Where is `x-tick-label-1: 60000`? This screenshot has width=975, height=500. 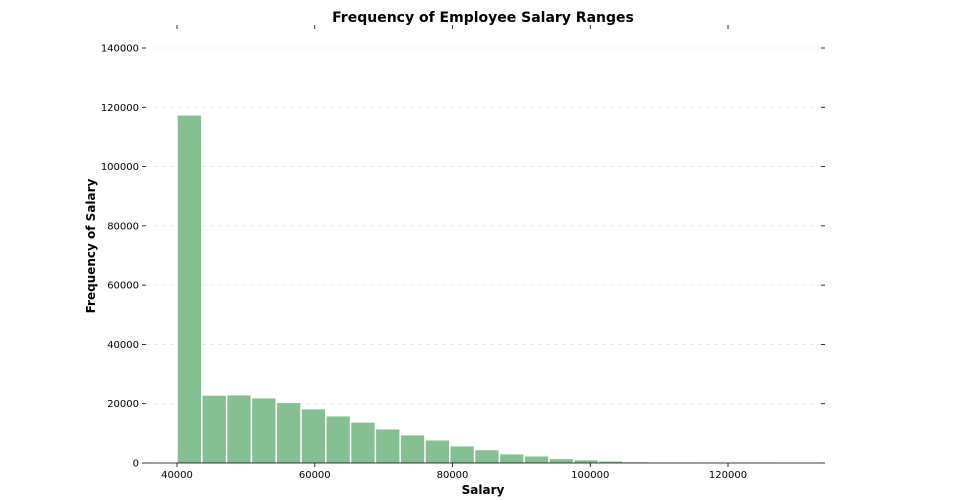
x-tick-label-1: 60000 is located at coordinates (315, 475).